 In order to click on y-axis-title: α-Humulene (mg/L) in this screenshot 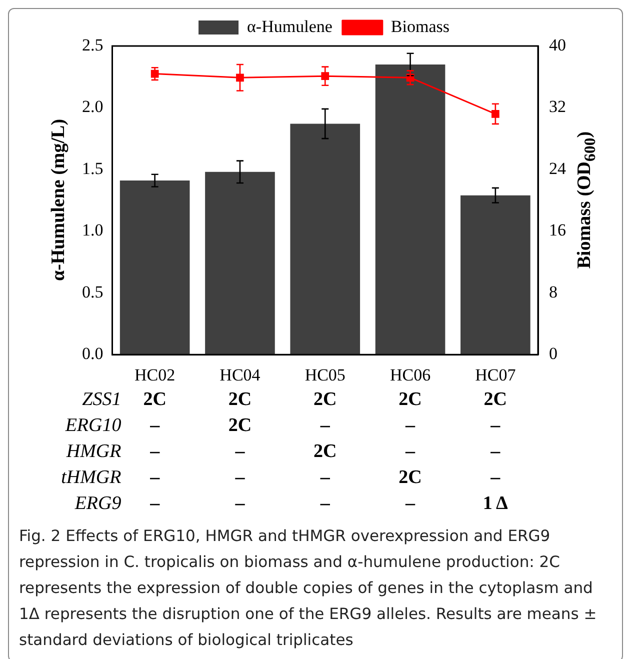, I will do `click(59, 200)`.